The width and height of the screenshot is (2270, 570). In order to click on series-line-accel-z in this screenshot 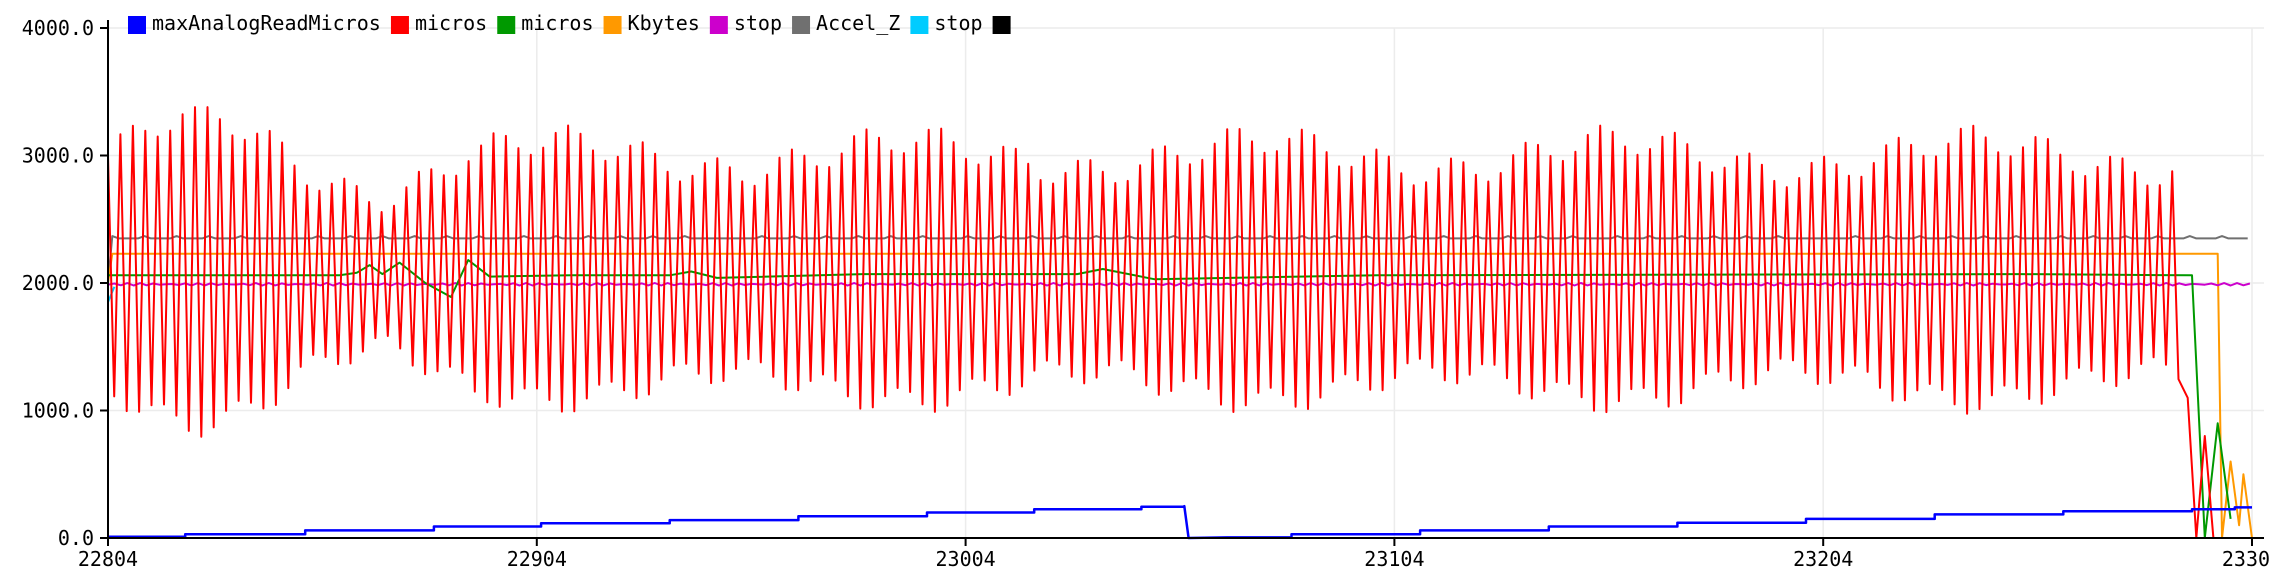, I will do `click(1177, 259)`.